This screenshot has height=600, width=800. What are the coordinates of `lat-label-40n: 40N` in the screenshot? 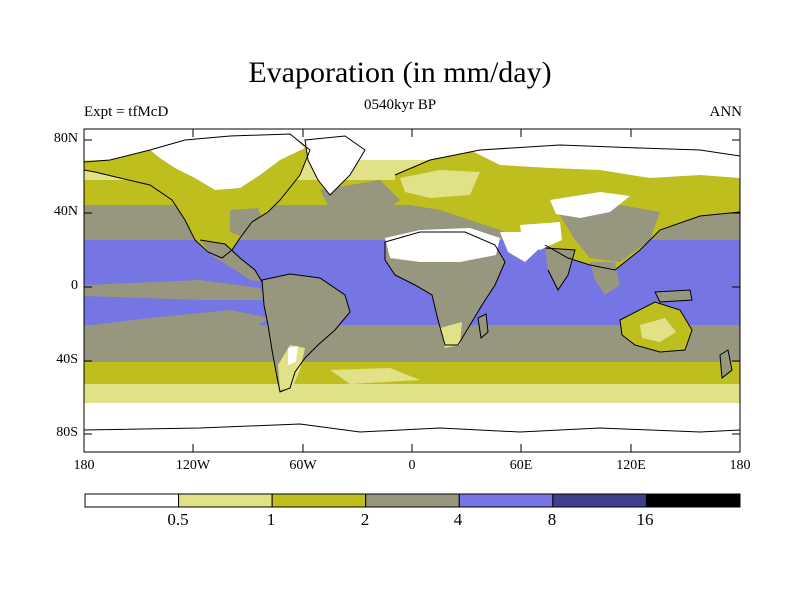 It's located at (65, 211).